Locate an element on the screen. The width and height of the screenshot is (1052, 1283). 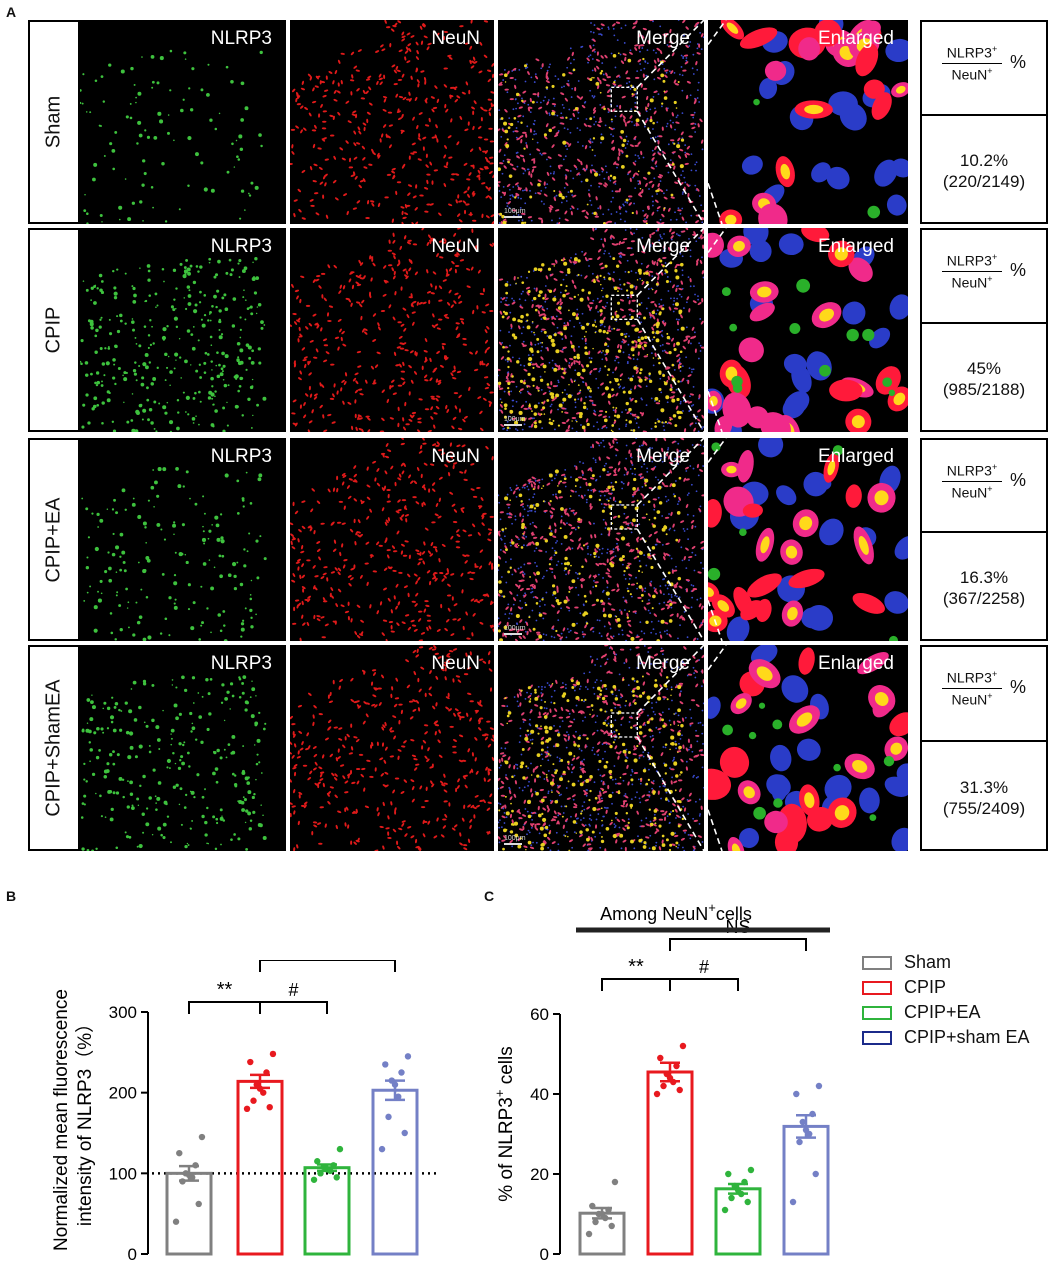
y-tick-label: 200 is located at coordinates (123, 1093).